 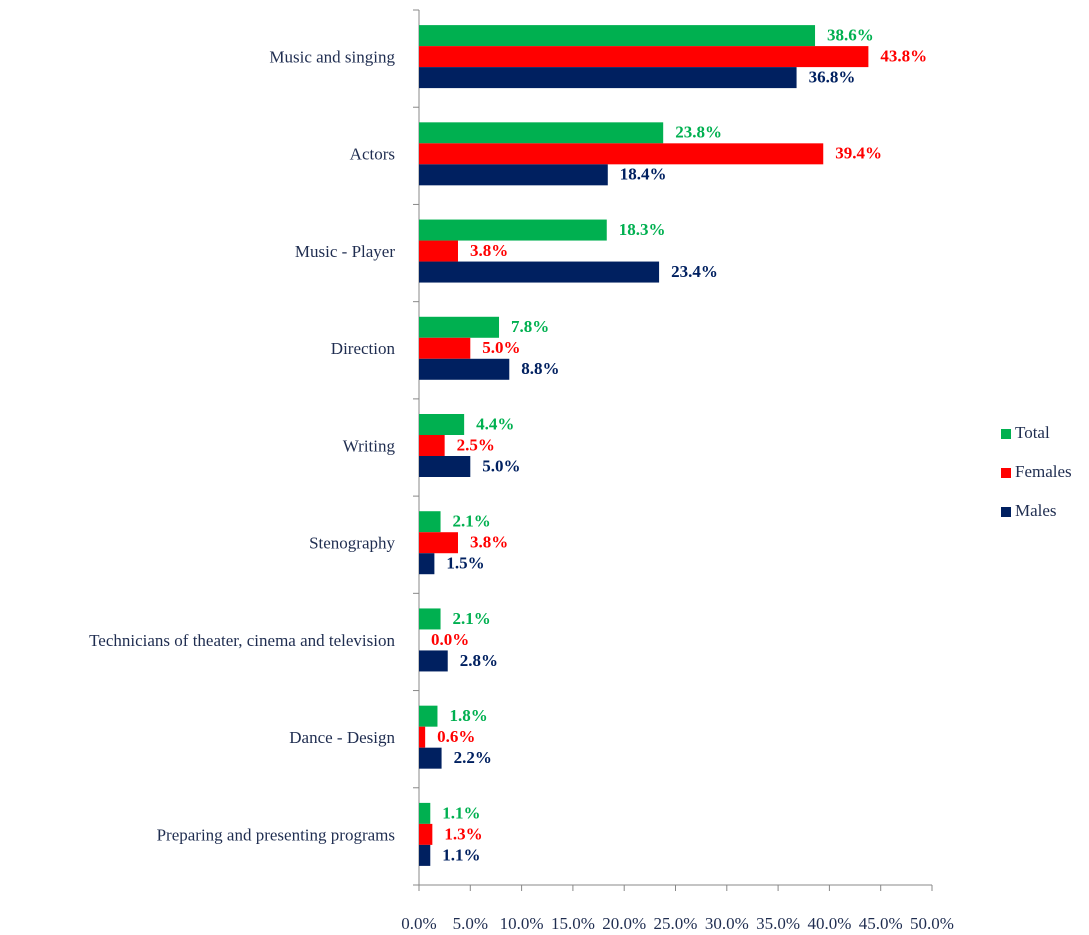 What do you see at coordinates (463, 833) in the screenshot?
I see `data-label: 1.3%` at bounding box center [463, 833].